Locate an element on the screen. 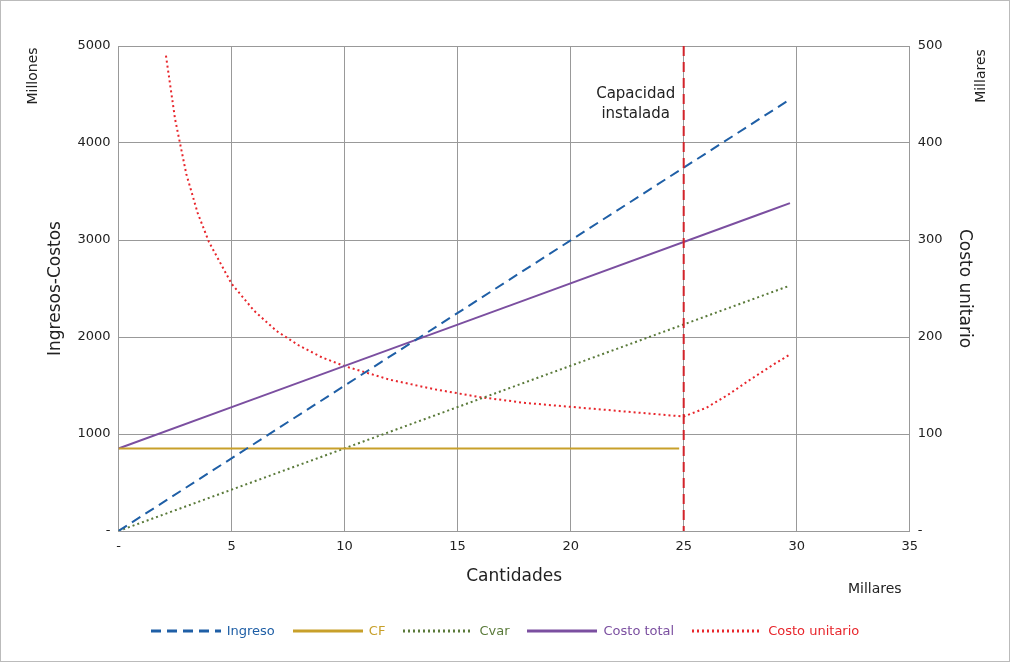 Image resolution: width=1010 pixels, height=662 pixels. y2-tick-label: 500 is located at coordinates (930, 45).